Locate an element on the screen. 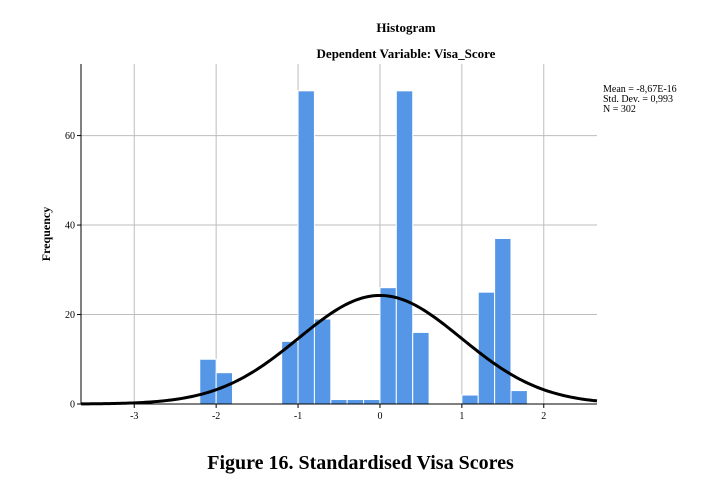  y-tick-label: 60 is located at coordinates (70, 136).